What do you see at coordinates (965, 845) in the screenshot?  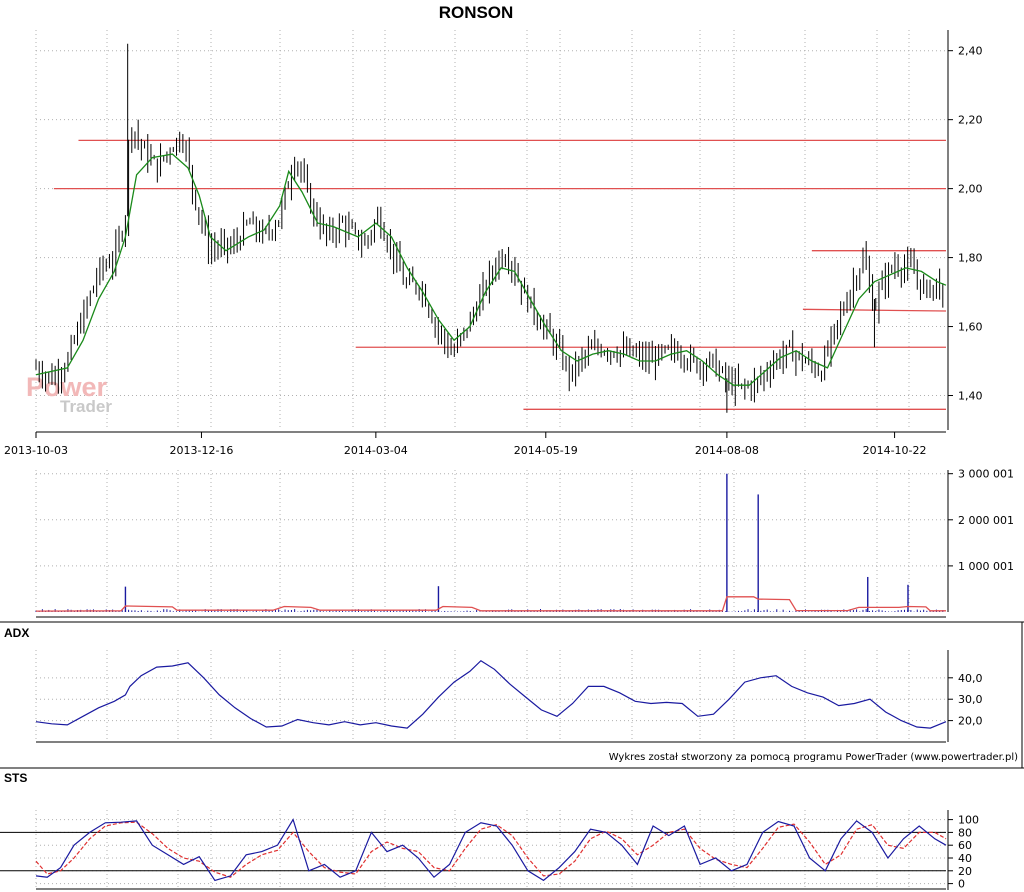 I see `sts-y-tick-label: 60` at bounding box center [965, 845].